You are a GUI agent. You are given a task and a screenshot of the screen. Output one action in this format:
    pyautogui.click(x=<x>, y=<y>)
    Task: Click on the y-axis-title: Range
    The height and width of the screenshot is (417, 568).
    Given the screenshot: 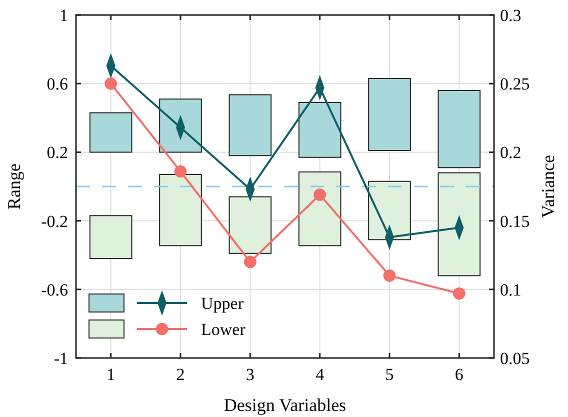 What is the action you would take?
    pyautogui.click(x=14, y=186)
    